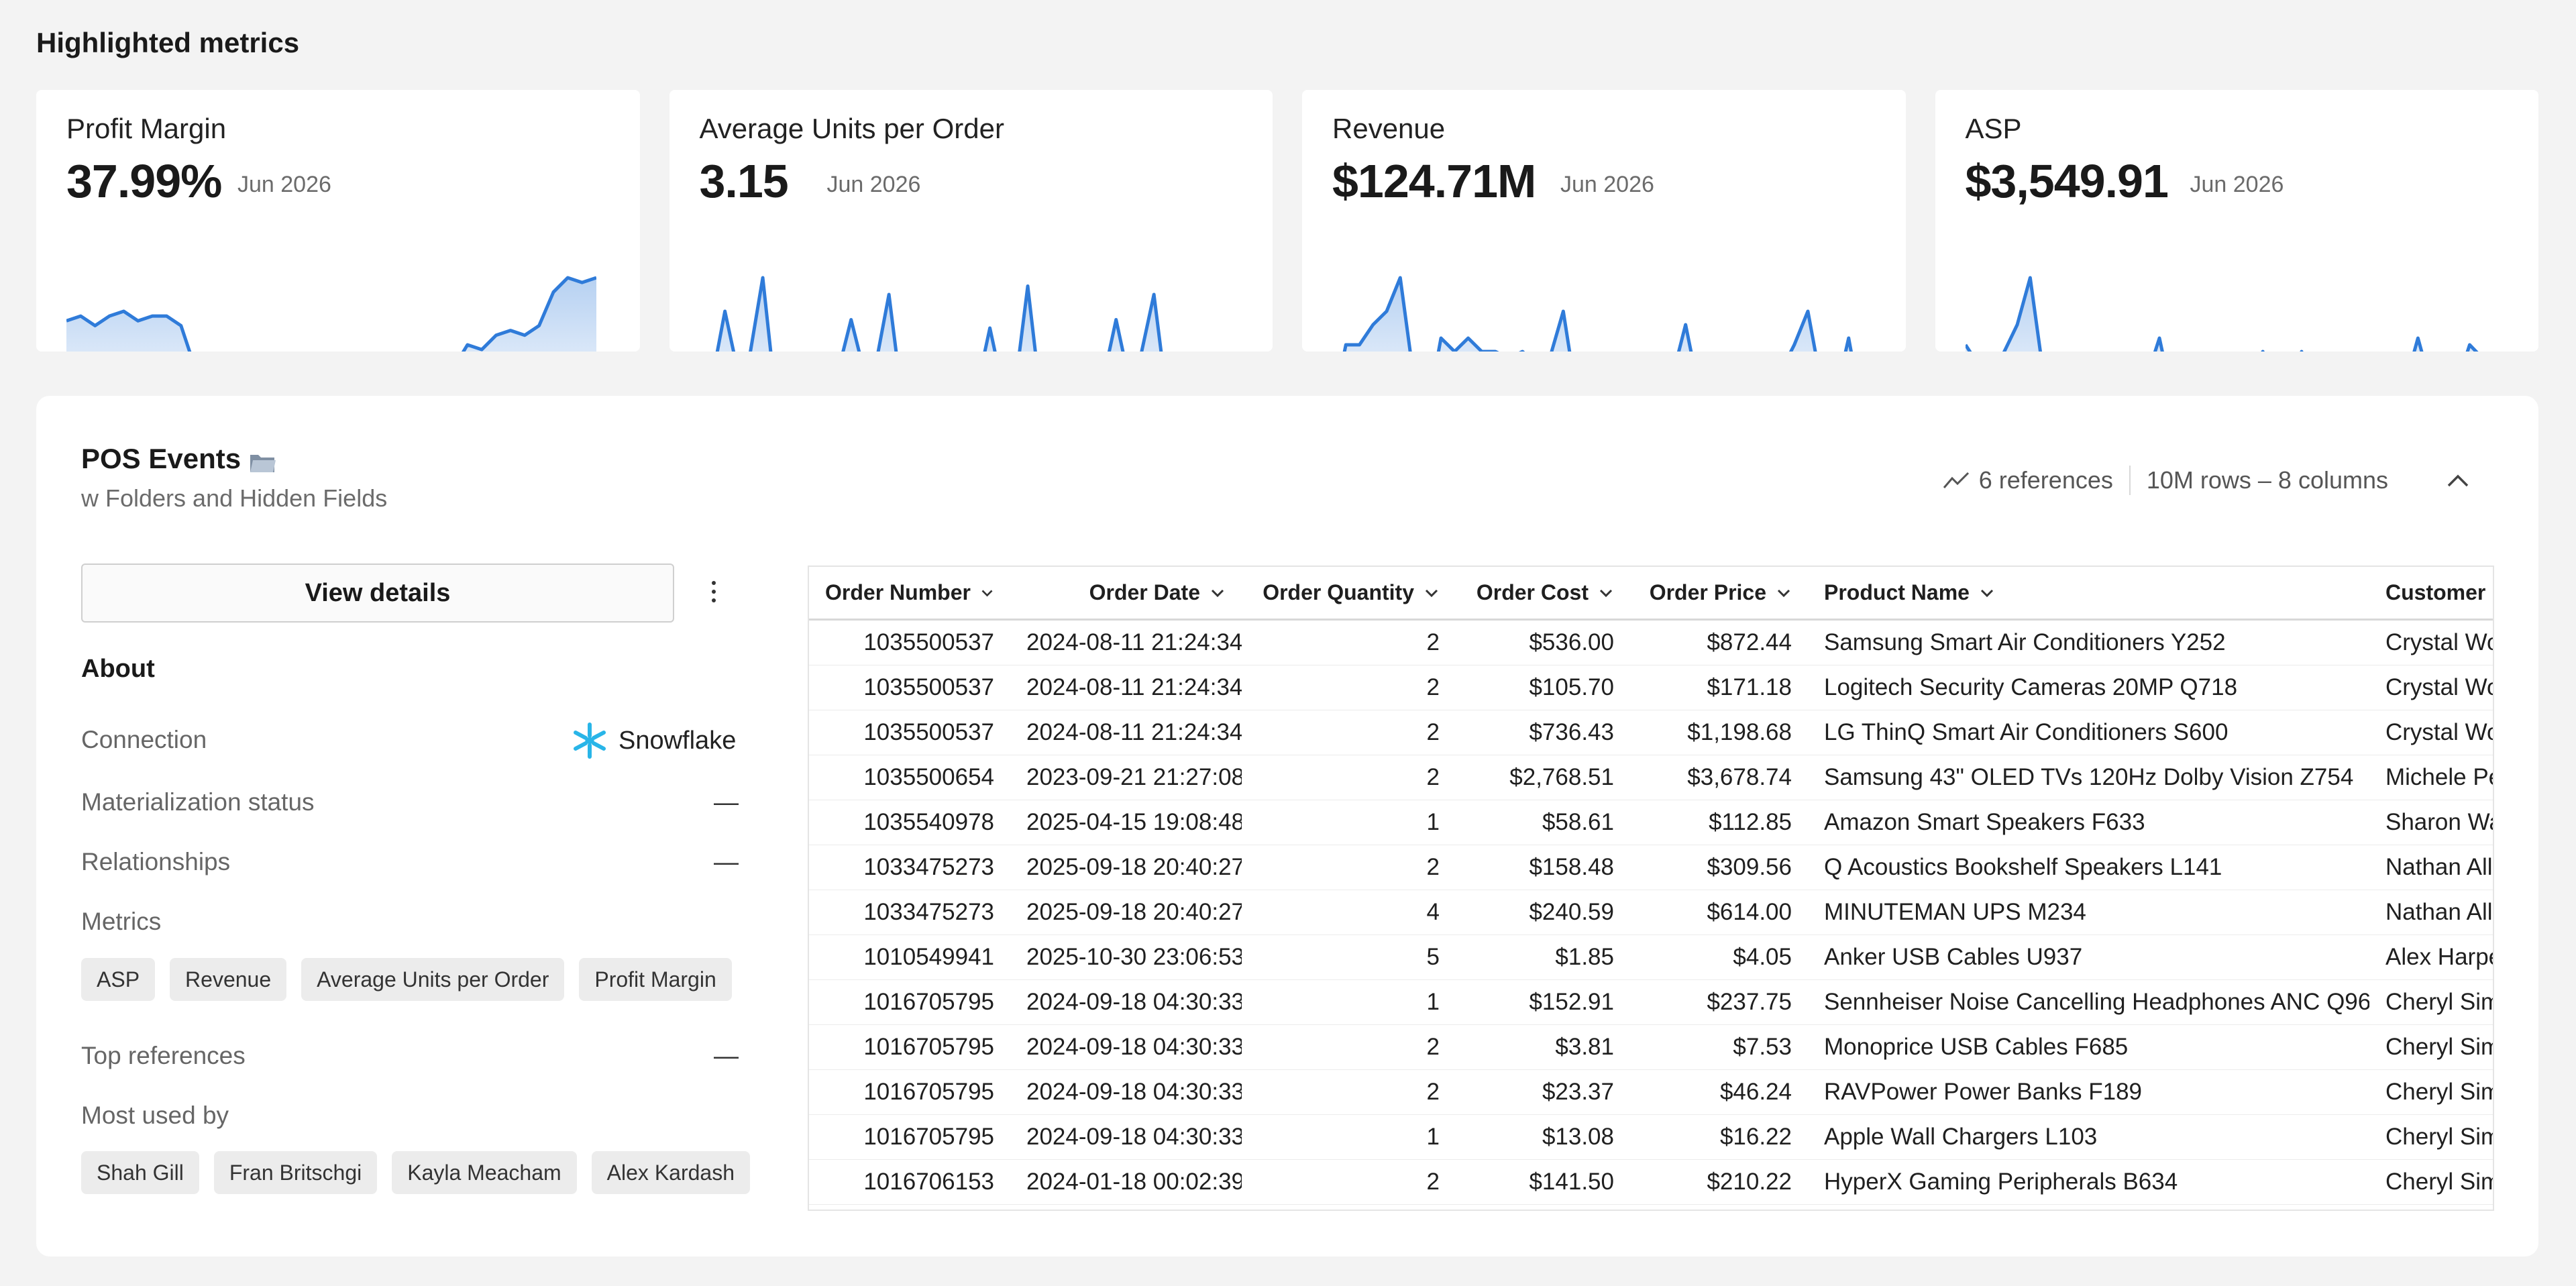  I want to click on user-chip: Shah Gill, so click(140, 1172).